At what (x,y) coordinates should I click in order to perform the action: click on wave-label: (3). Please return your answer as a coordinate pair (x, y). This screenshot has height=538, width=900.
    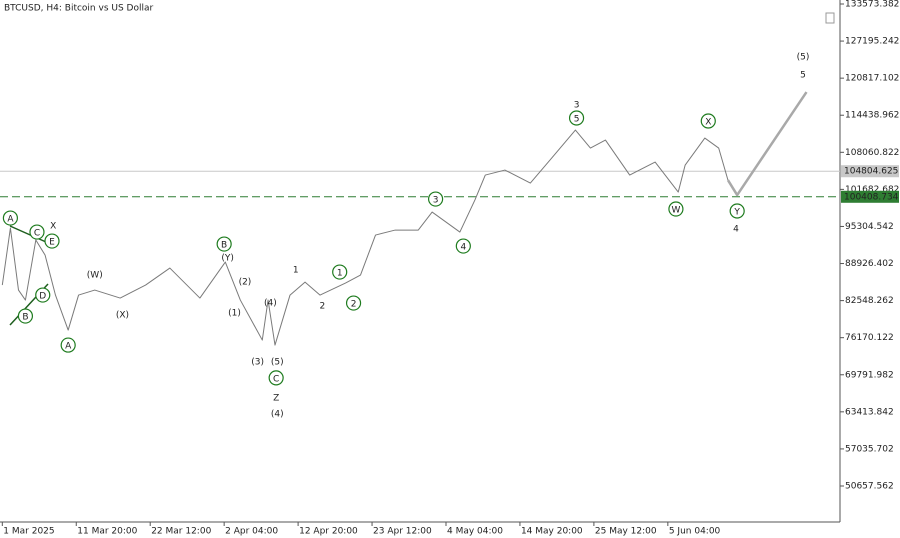
    Looking at the image, I should click on (257, 362).